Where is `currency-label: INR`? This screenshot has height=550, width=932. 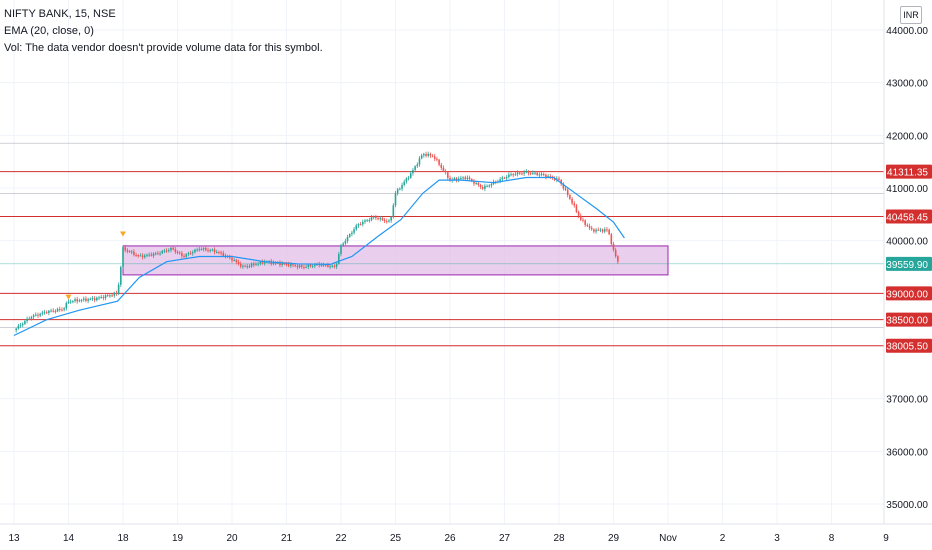 currency-label: INR is located at coordinates (911, 15).